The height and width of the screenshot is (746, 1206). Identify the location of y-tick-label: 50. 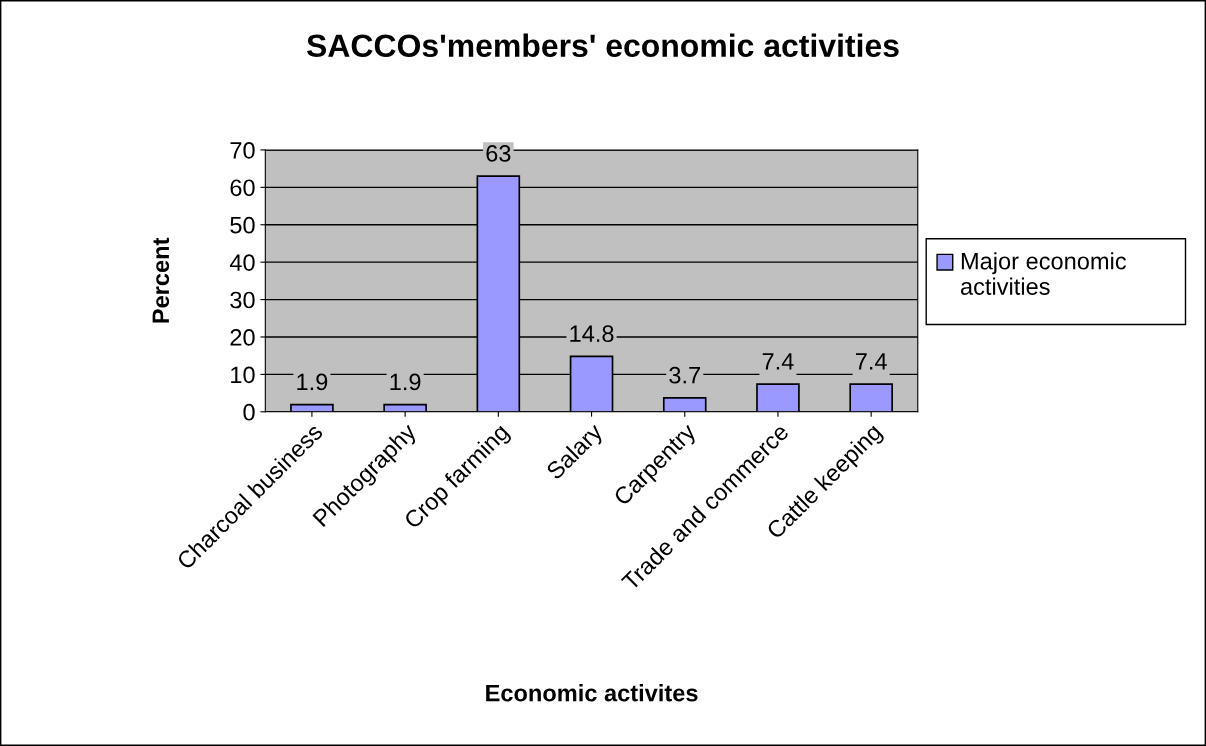
(242, 225).